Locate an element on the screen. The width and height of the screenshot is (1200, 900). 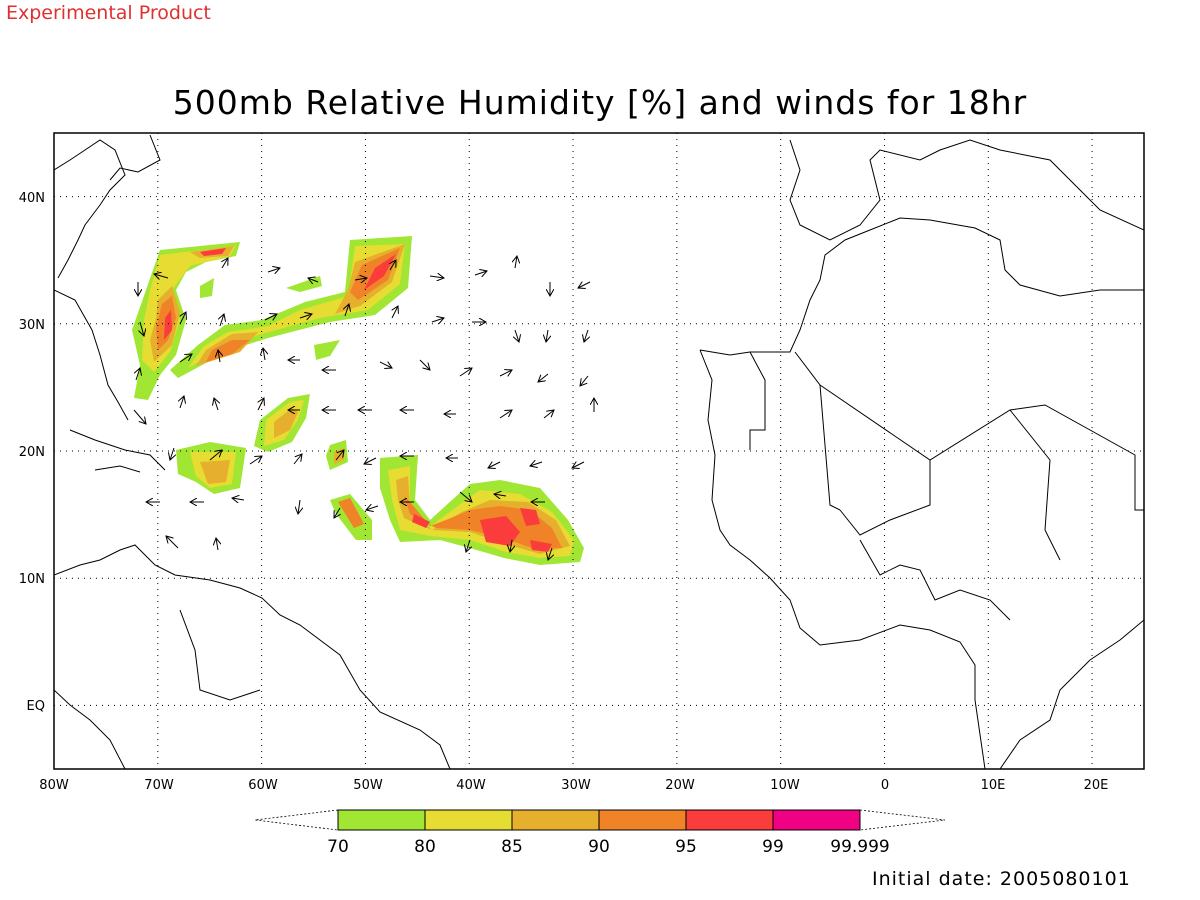
lon-tick-label: 50W is located at coordinates (368, 785).